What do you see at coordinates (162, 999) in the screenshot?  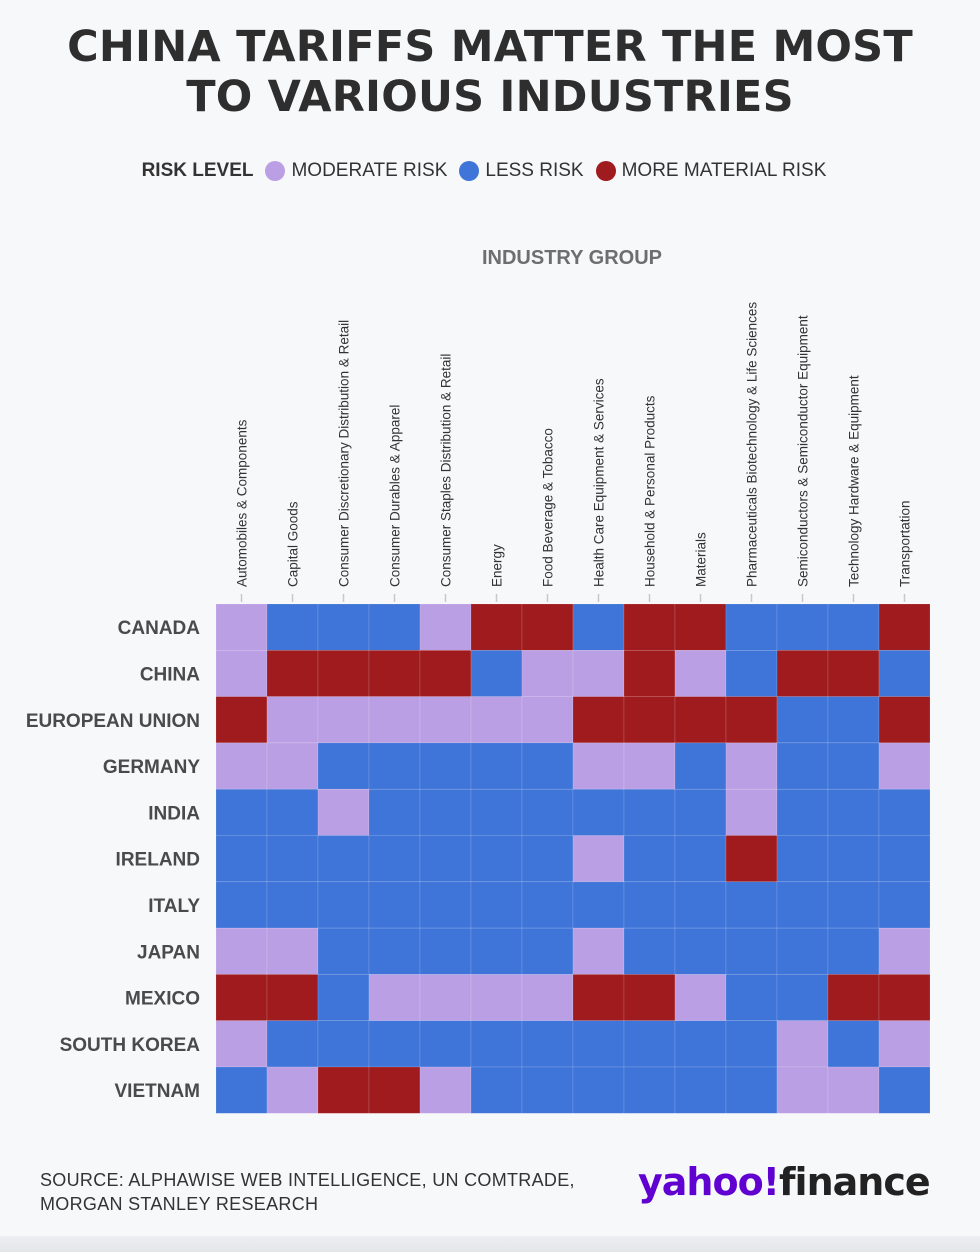 I see `row-label: MEXICO` at bounding box center [162, 999].